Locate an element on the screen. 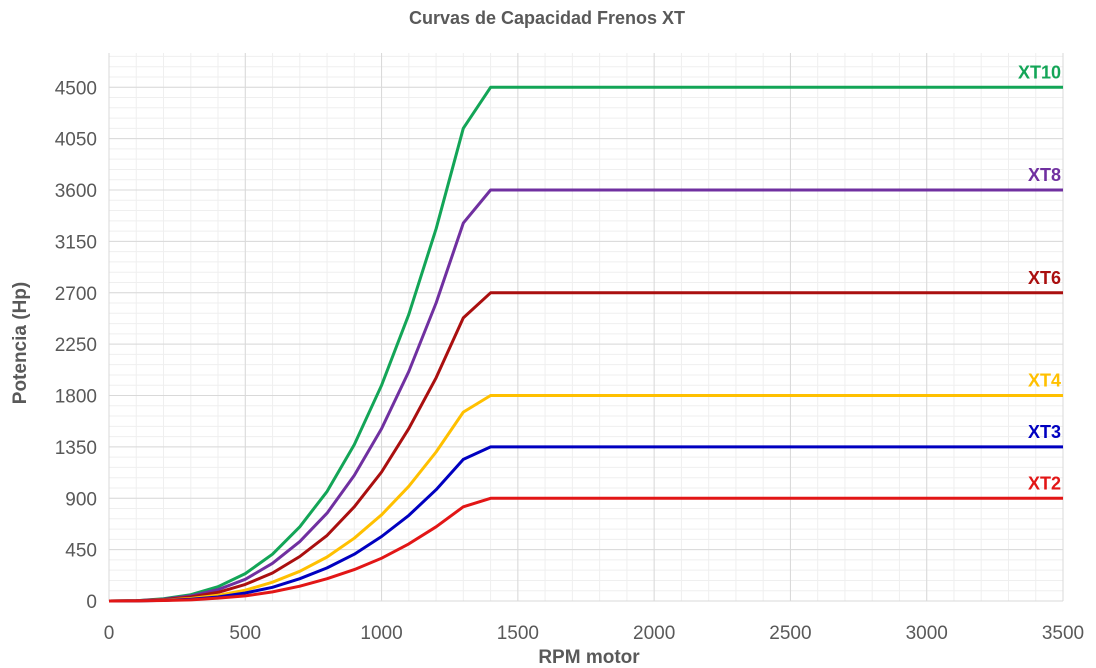 The height and width of the screenshot is (668, 1096). series-label-xt8: XT8 is located at coordinates (1044, 175).